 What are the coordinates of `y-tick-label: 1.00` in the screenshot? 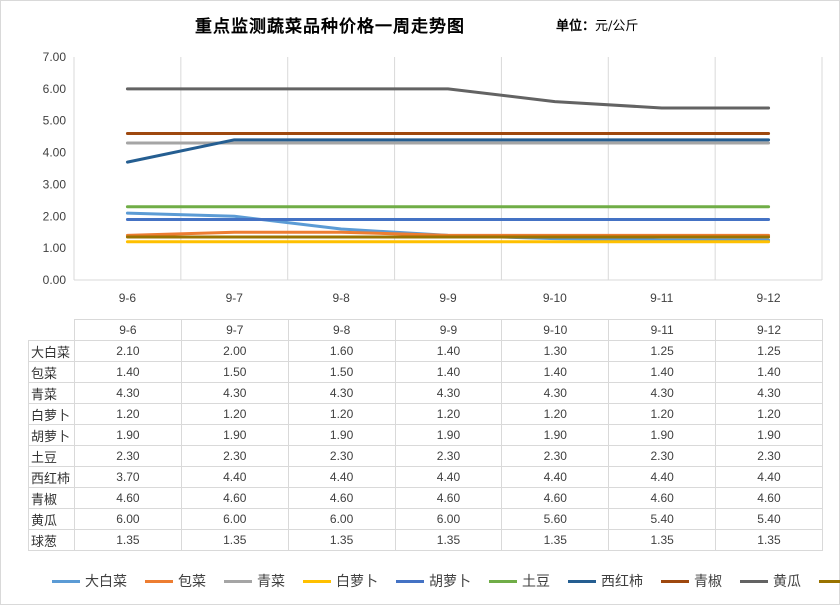 It's located at (55, 248).